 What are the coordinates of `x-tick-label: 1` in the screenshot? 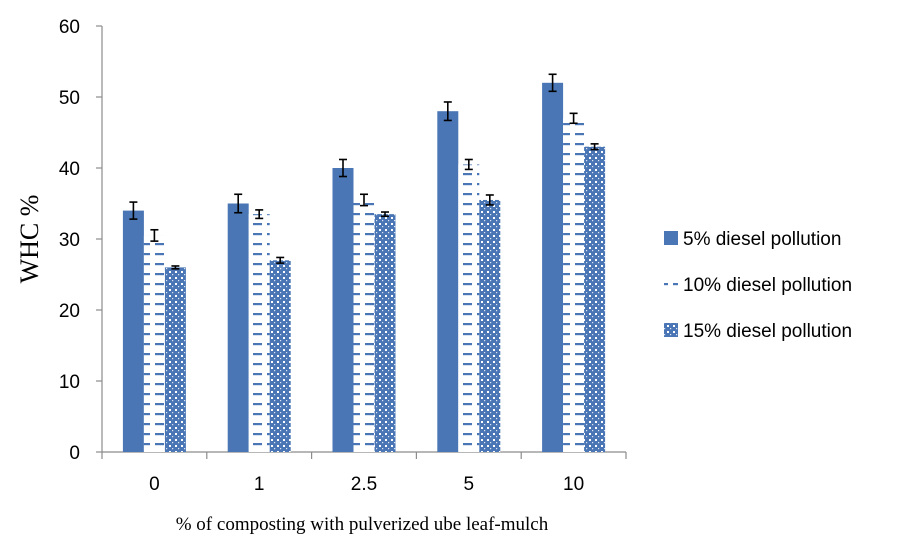 It's located at (259, 484).